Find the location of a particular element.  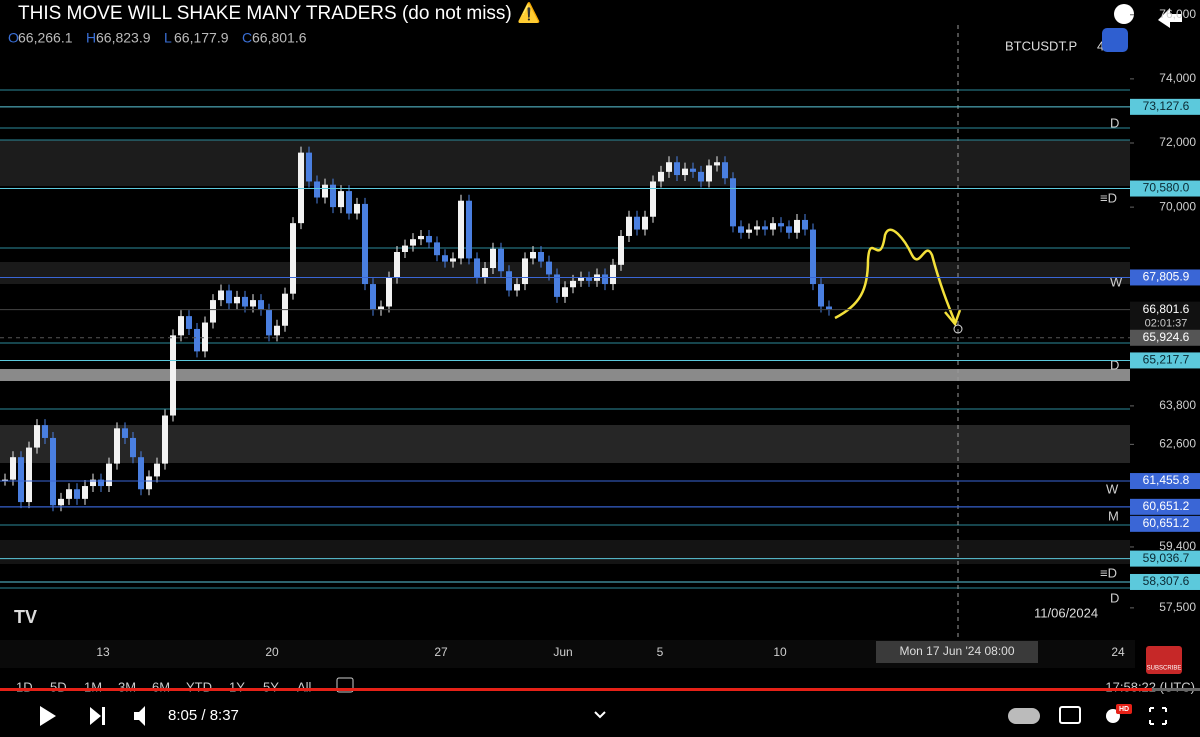

date-tick: 20 is located at coordinates (272, 652).